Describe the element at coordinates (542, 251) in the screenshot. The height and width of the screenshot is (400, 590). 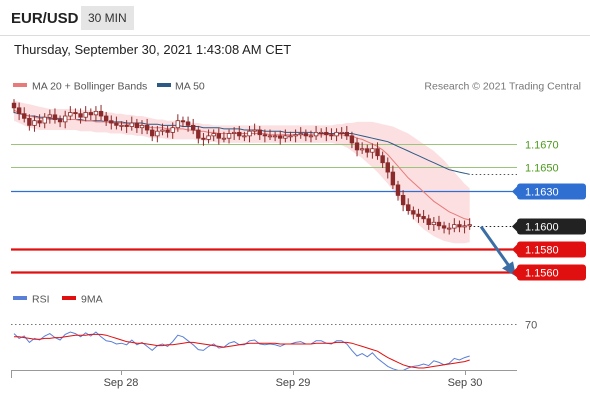
I see `level-label-1-1580: 1.1580` at that location.